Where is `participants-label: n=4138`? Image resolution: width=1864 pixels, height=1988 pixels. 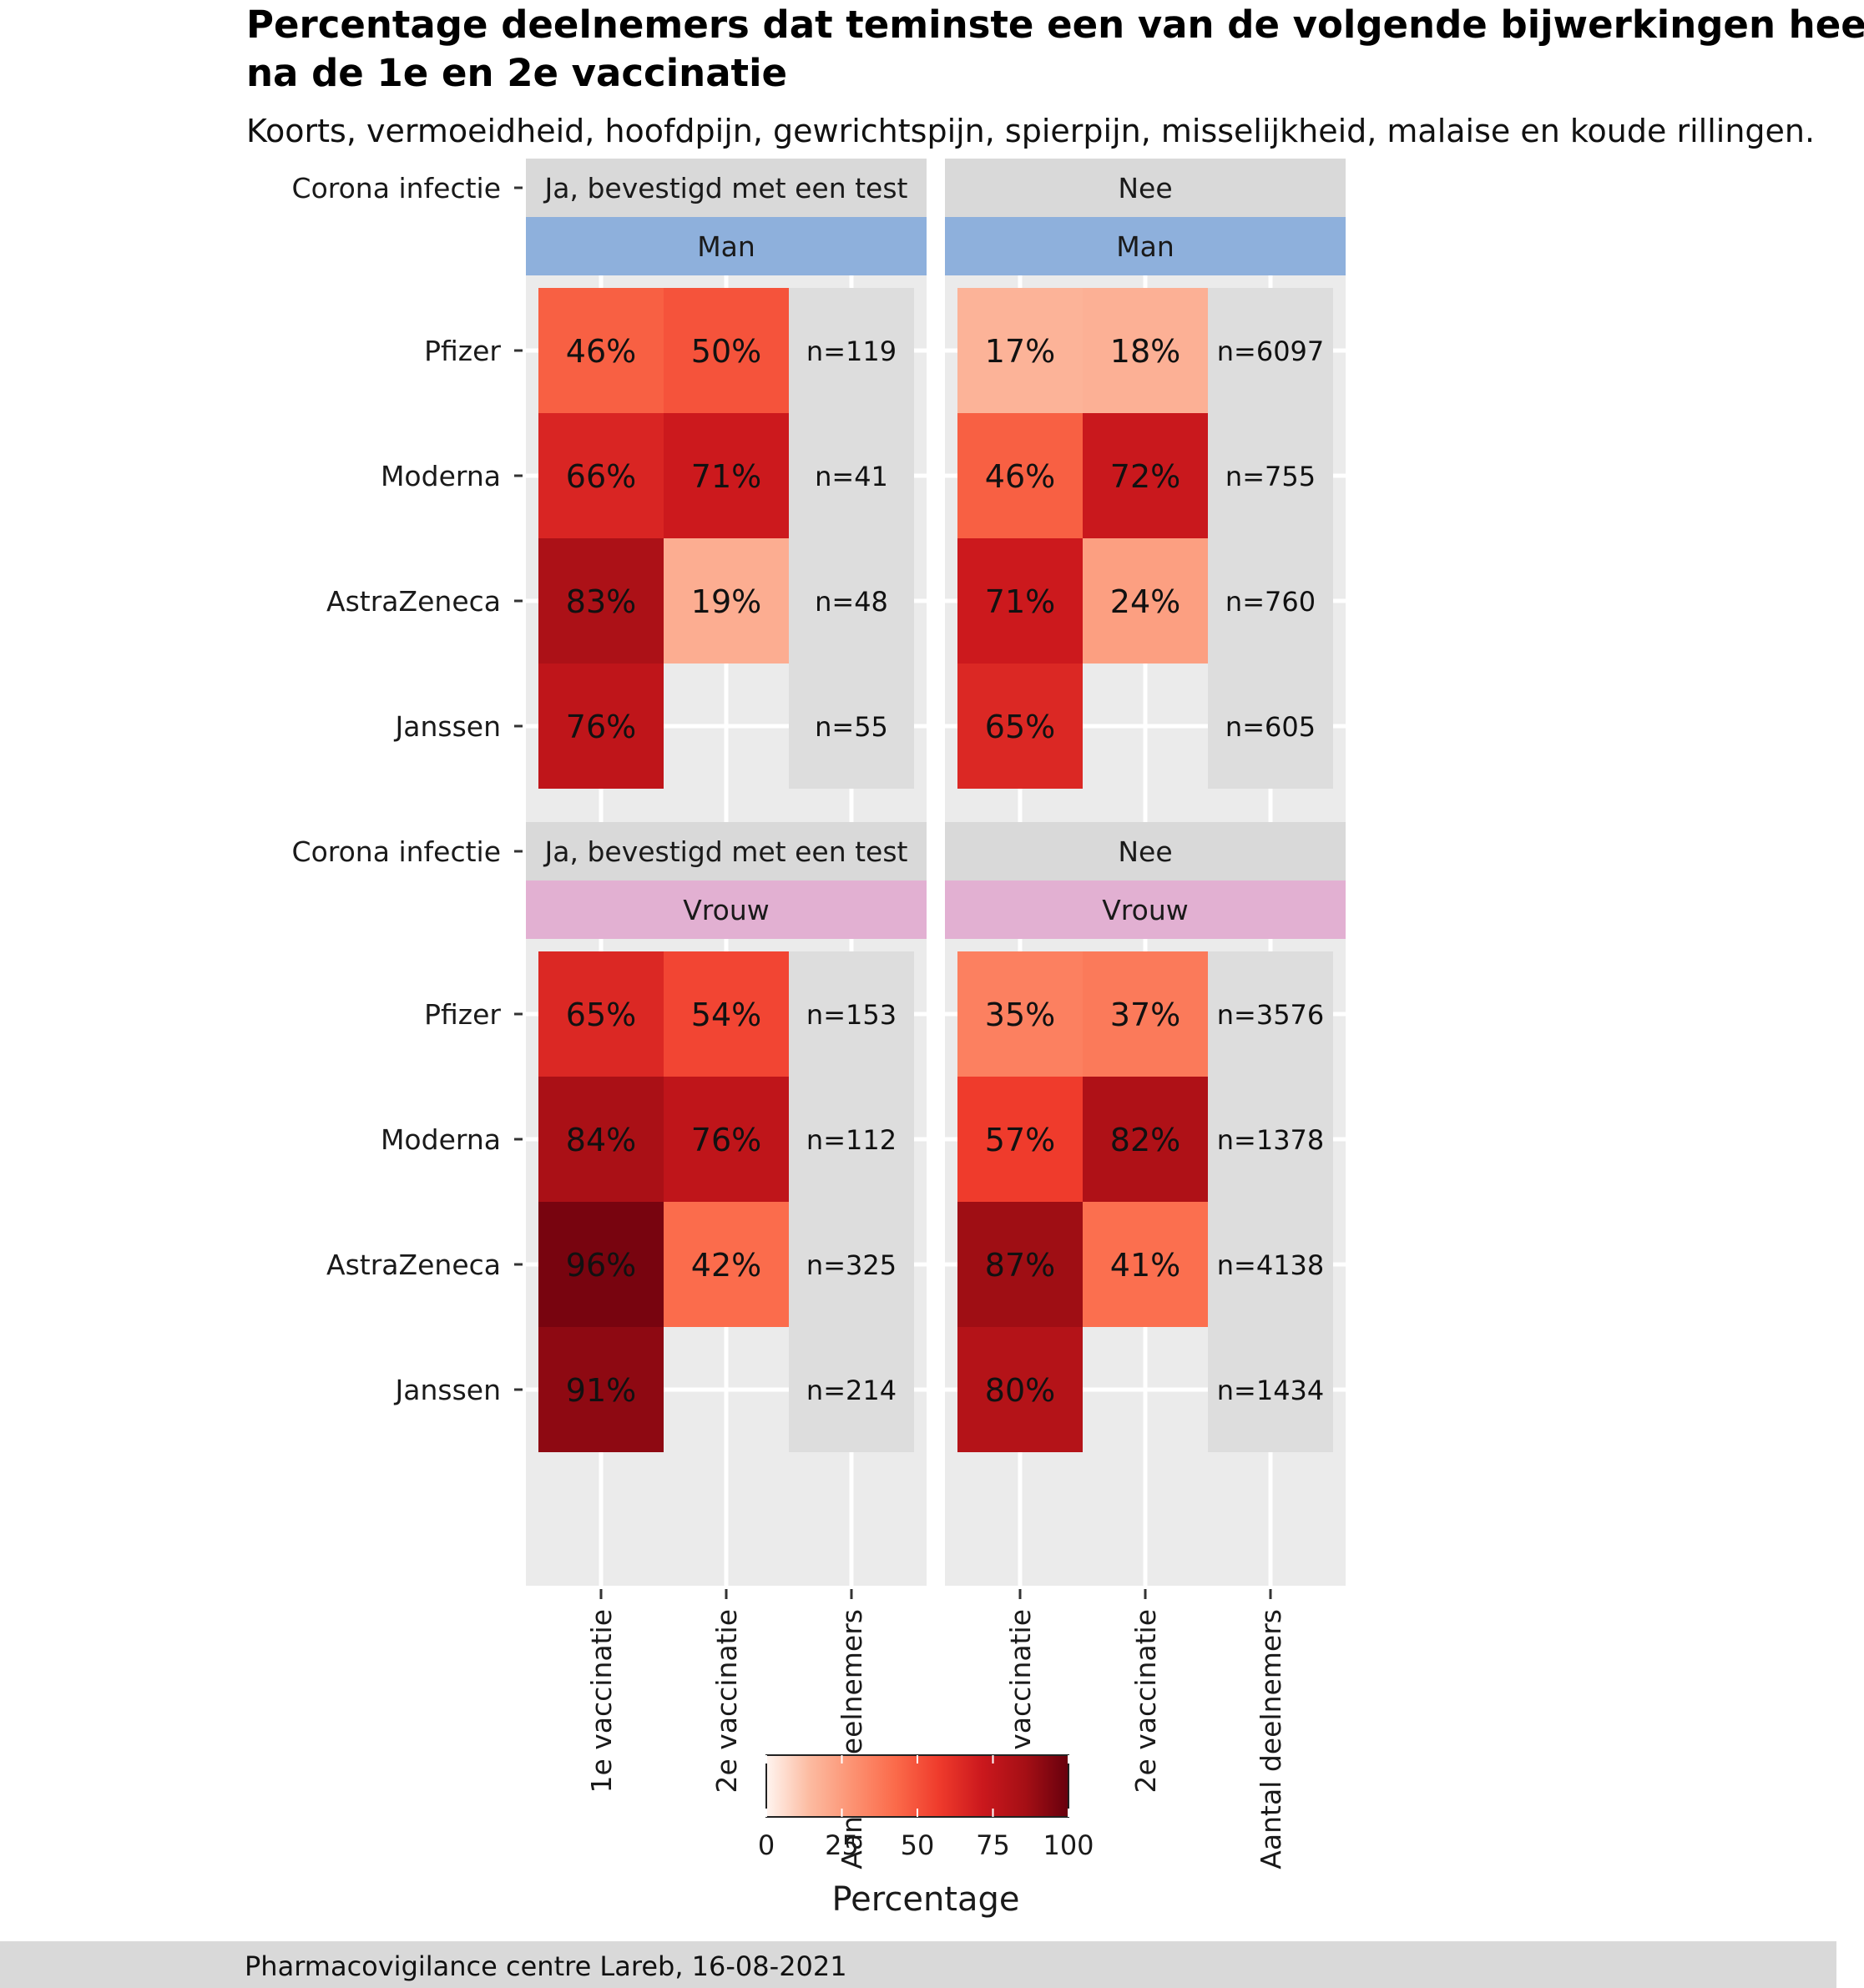 participants-label: n=4138 is located at coordinates (1271, 1265).